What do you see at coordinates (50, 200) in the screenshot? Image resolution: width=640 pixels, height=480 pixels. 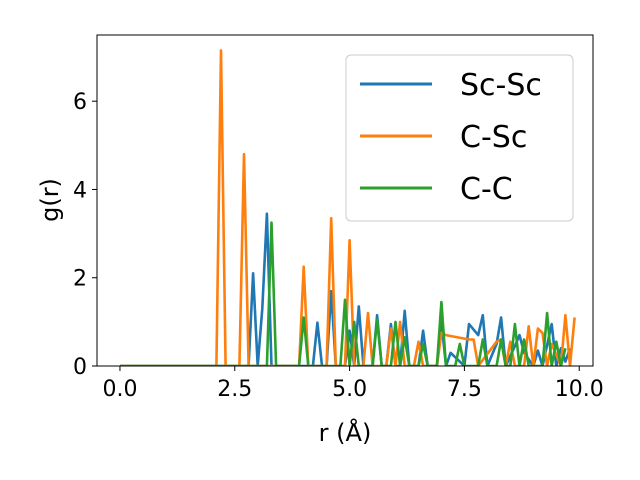 I see `y-axis-label: g(r)` at bounding box center [50, 200].